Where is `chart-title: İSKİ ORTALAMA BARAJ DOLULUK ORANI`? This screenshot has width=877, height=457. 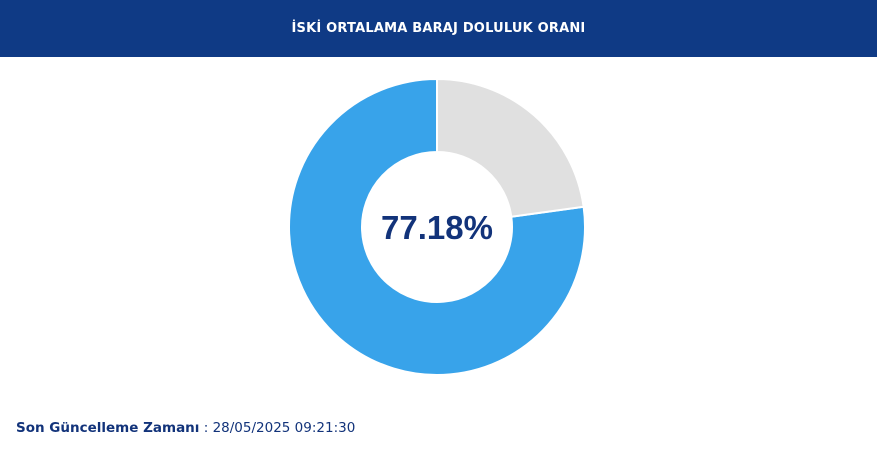
chart-title: İSKİ ORTALAMA BARAJ DOLULUK ORANI is located at coordinates (438, 28).